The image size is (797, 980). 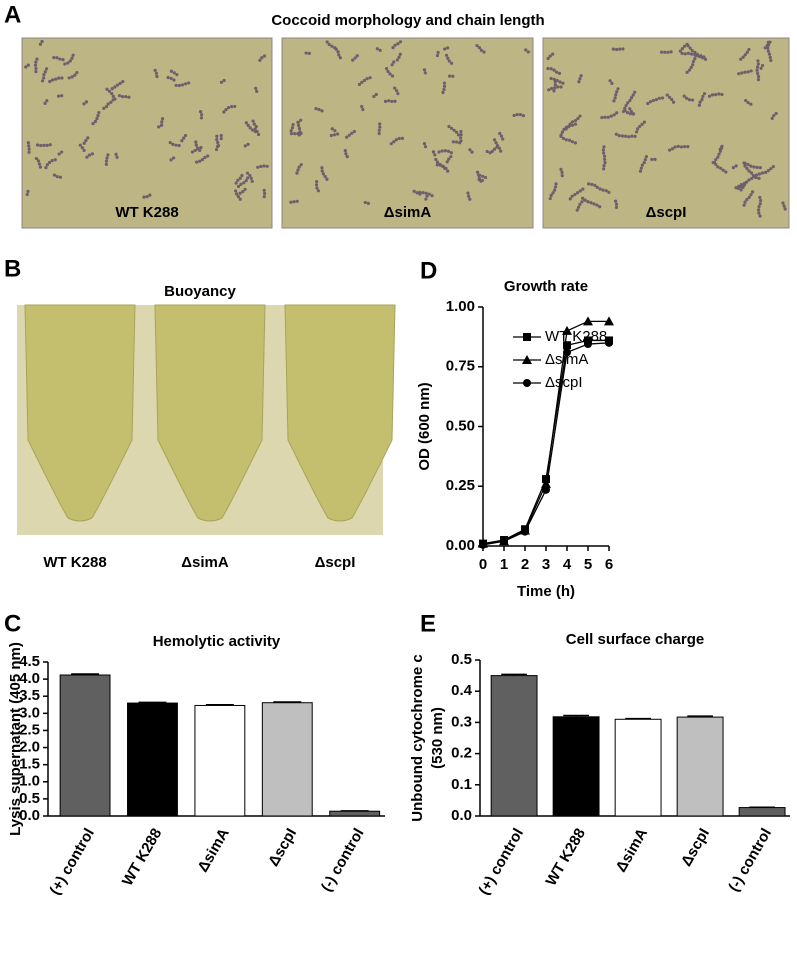 What do you see at coordinates (437, 738) in the screenshot?
I see `y-axis-label: (530 nm)` at bounding box center [437, 738].